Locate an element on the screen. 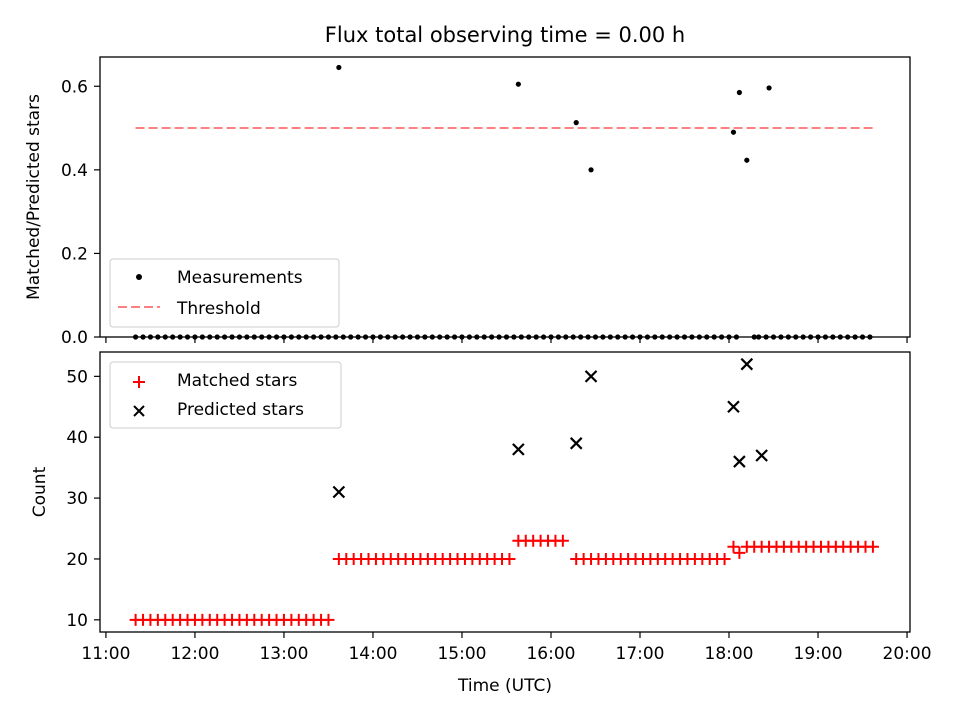 The height and width of the screenshot is (720, 960). bottom-x-tick-label: 14:00 is located at coordinates (372, 654).